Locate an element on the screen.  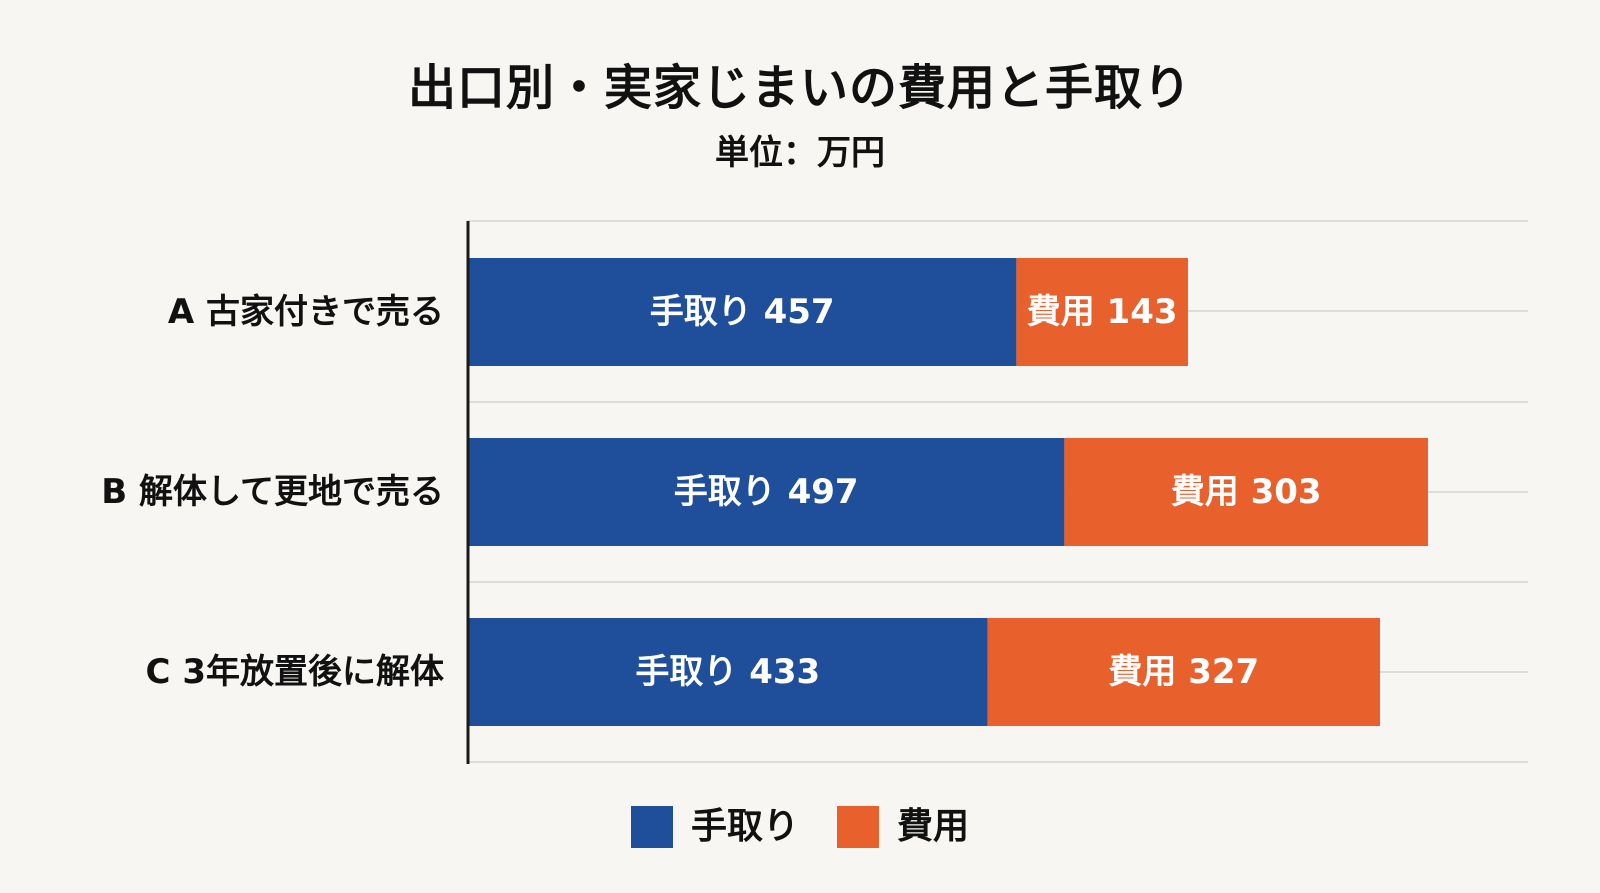
legend: 手取り 費用 is located at coordinates (800, 827).